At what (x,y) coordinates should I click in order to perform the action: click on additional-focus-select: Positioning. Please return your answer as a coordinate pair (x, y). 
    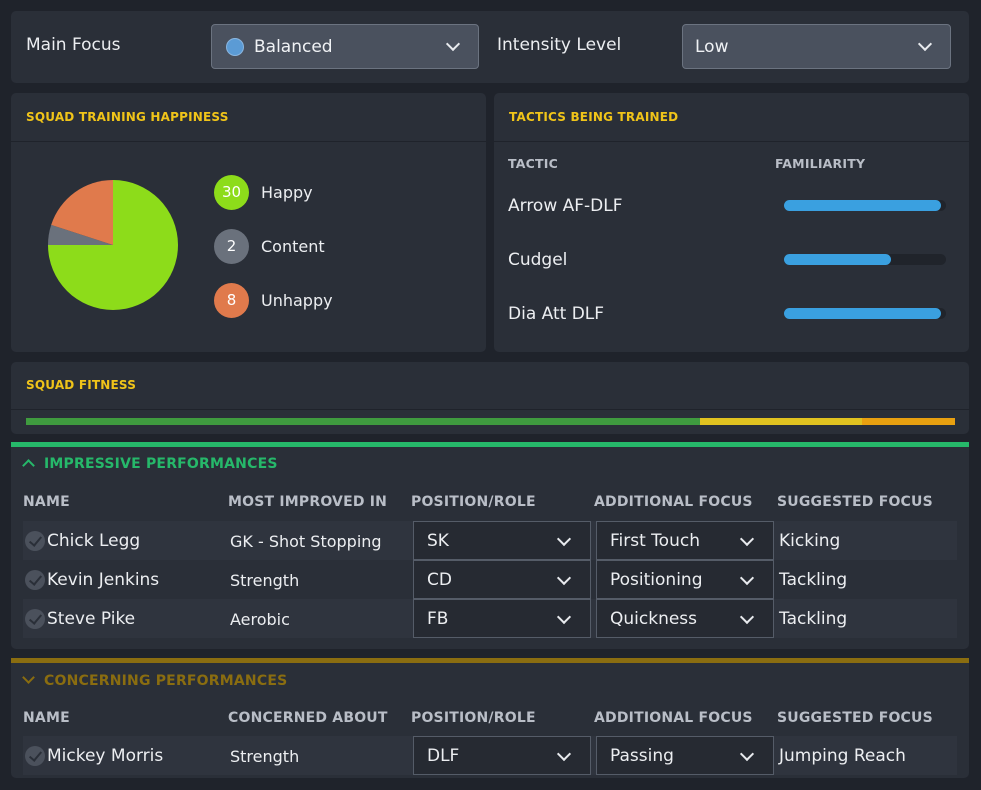
    Looking at the image, I should click on (685, 579).